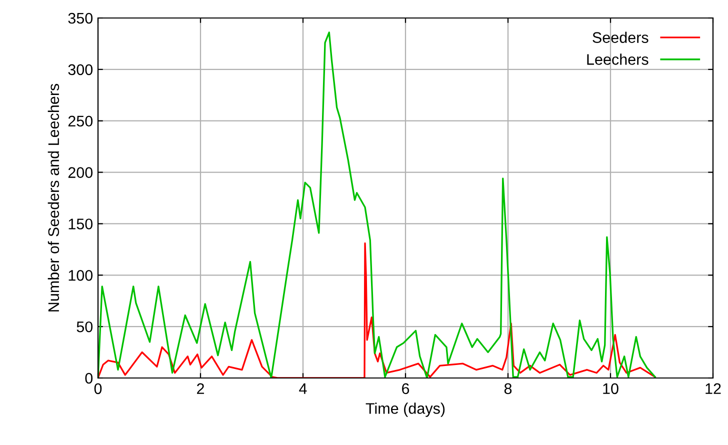  Describe the element at coordinates (303, 388) in the screenshot. I see `x-tick-label: 4` at that location.